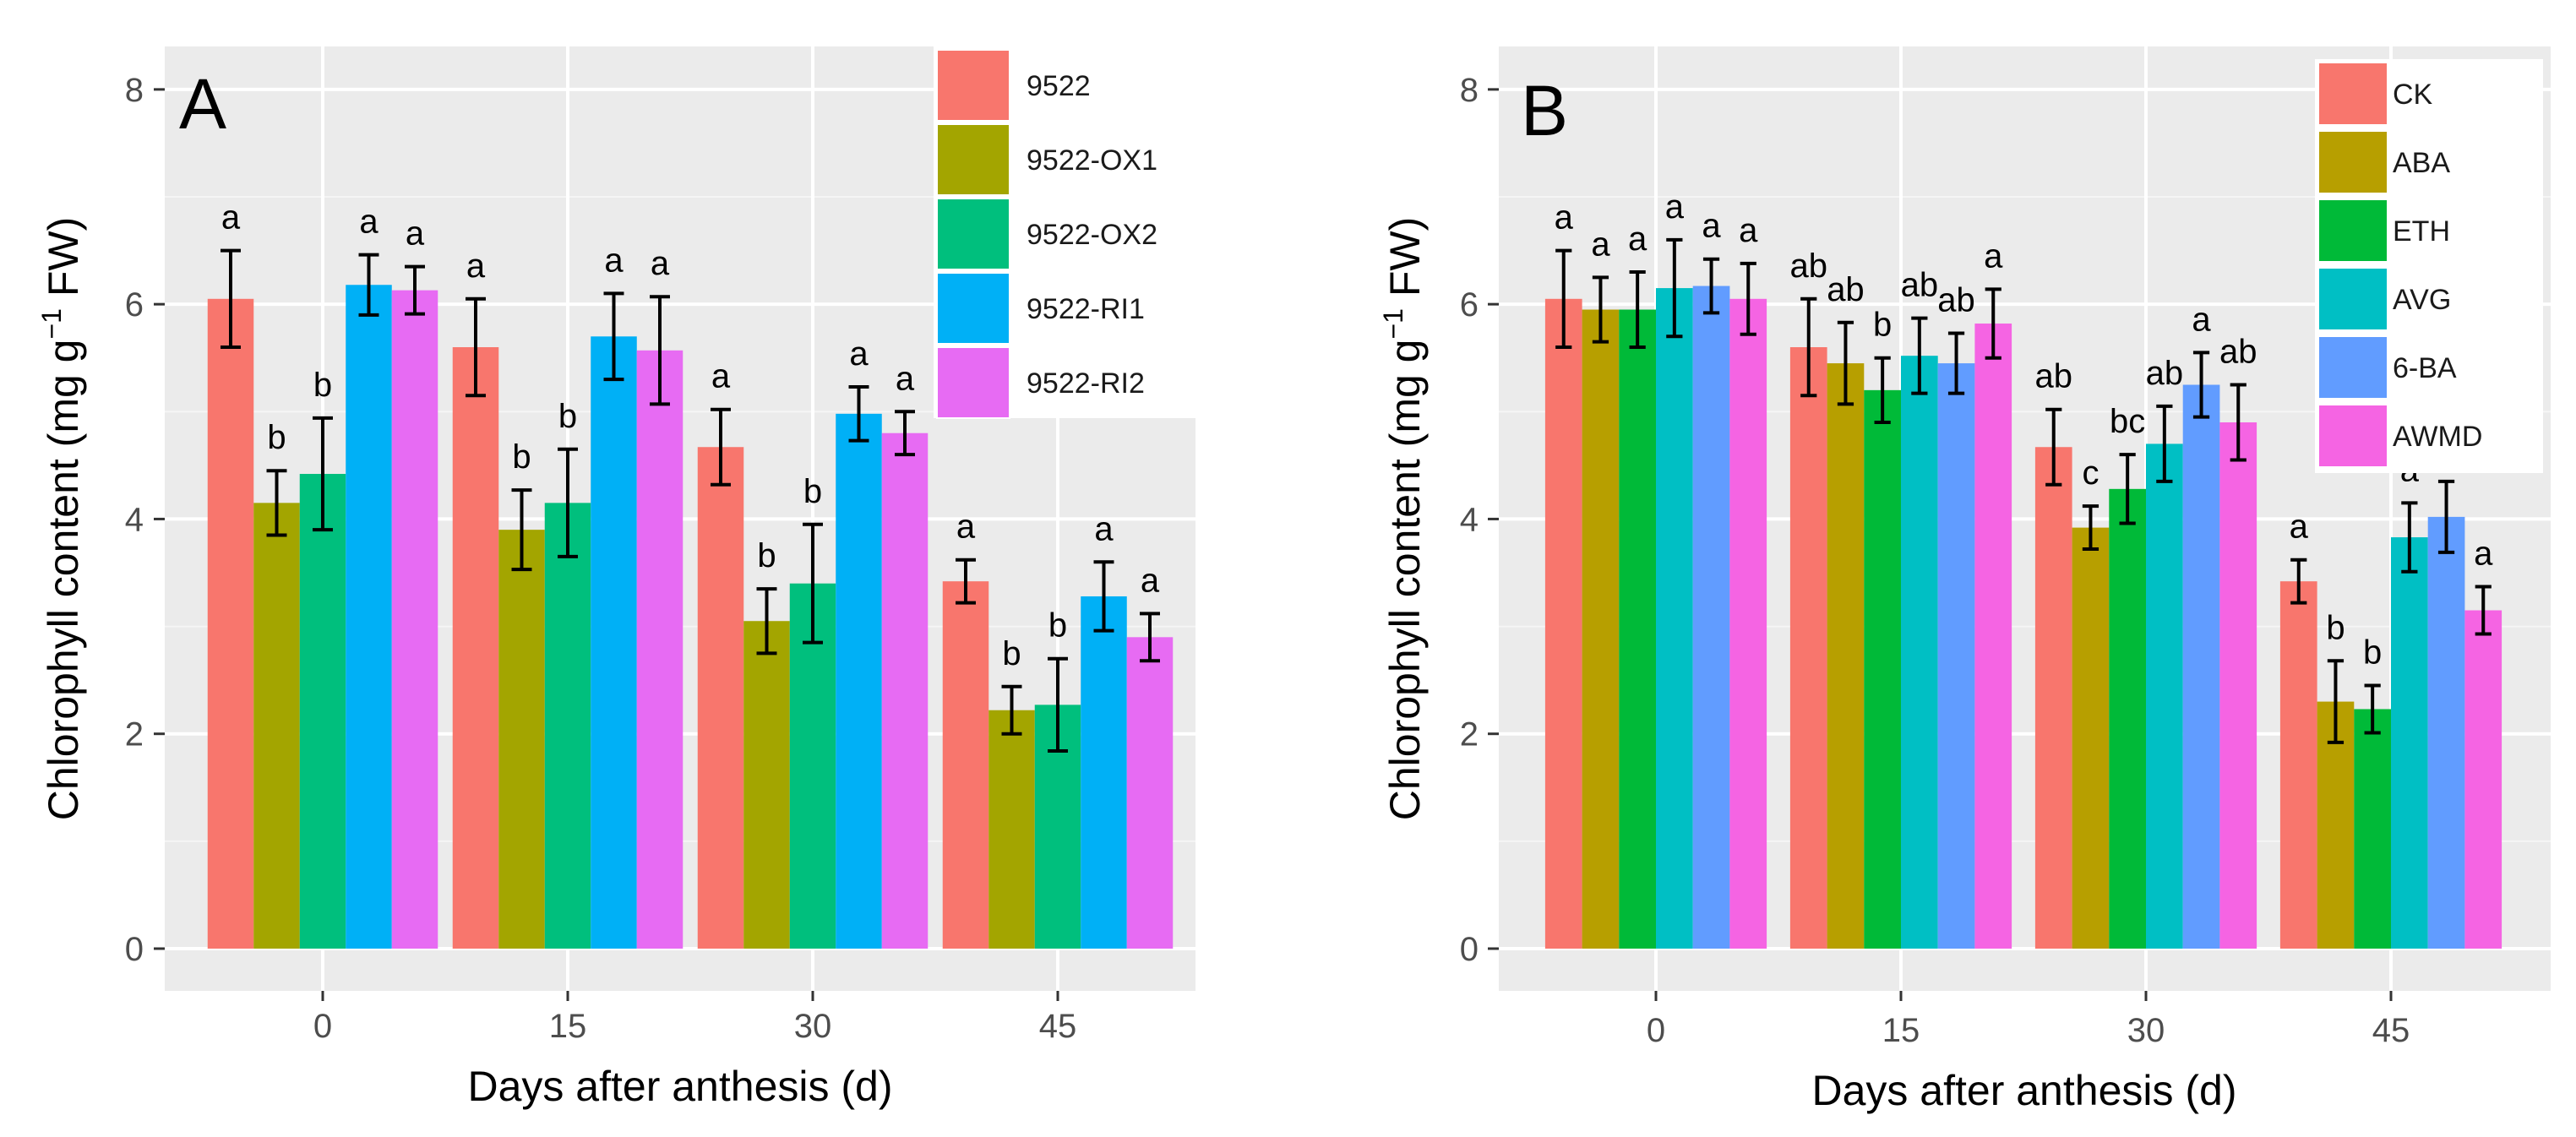  I want to click on panel-a-legend-label: 9522-RI2, so click(1086, 383).